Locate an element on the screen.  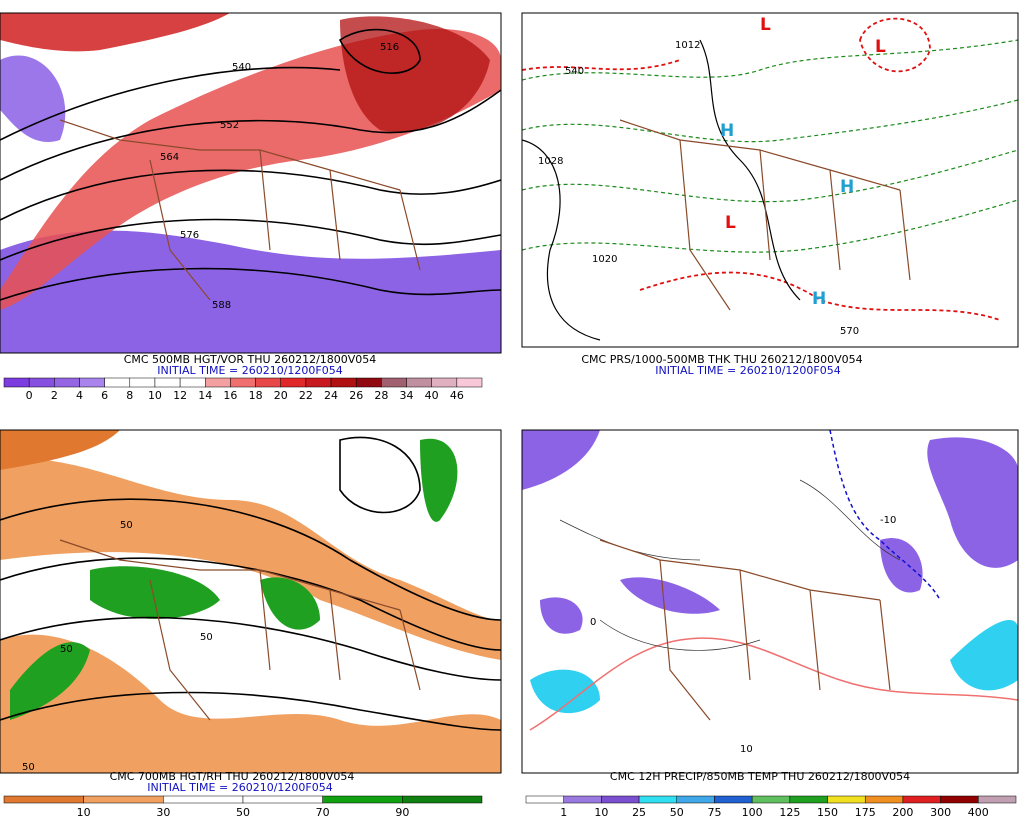
thickness-line is located at coordinates (761, 190).